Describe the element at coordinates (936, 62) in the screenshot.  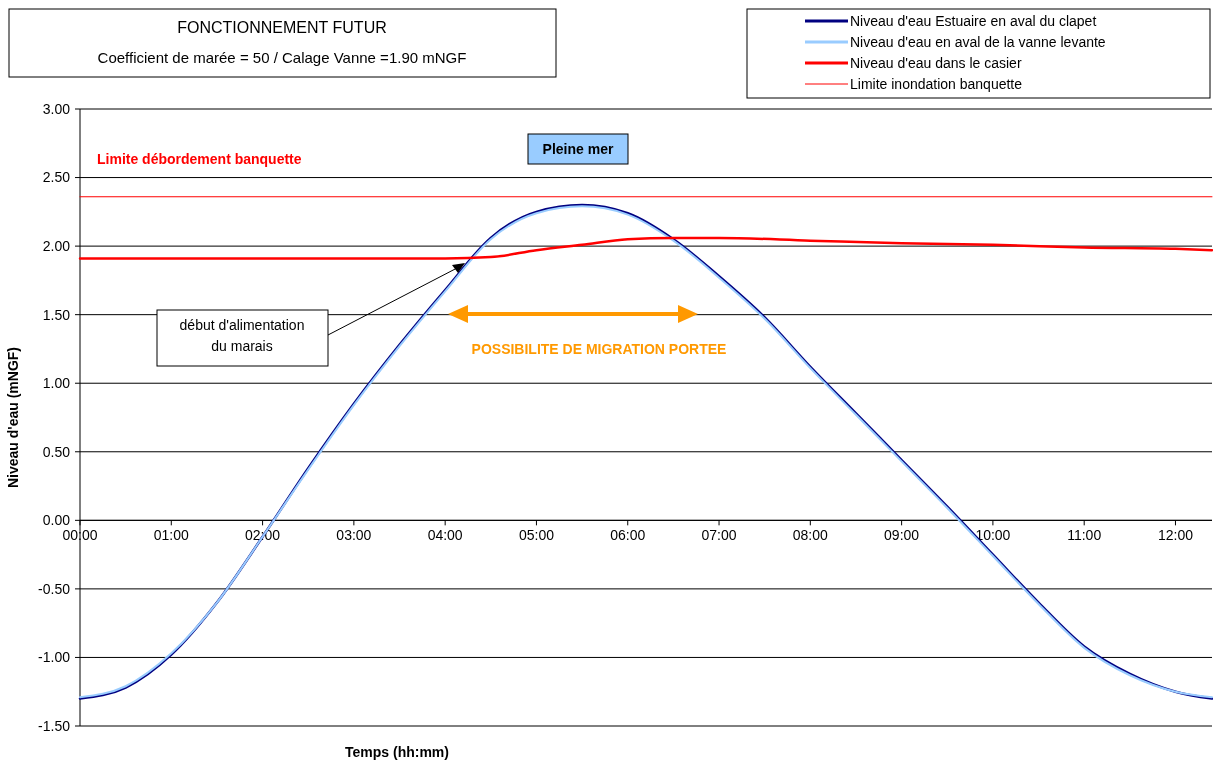
I see `legend-label: Niveau d'eau dans le casier` at that location.